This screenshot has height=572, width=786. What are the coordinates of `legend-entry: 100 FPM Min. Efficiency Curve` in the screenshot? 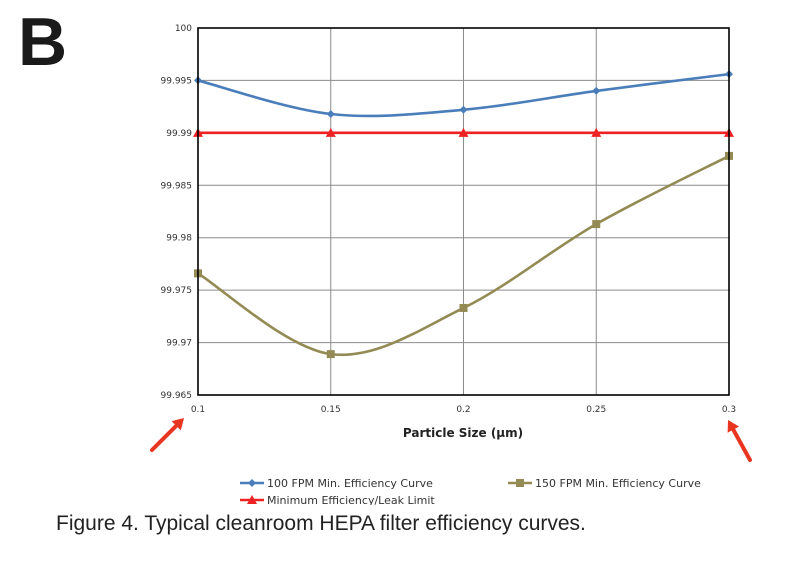 It's located at (350, 483).